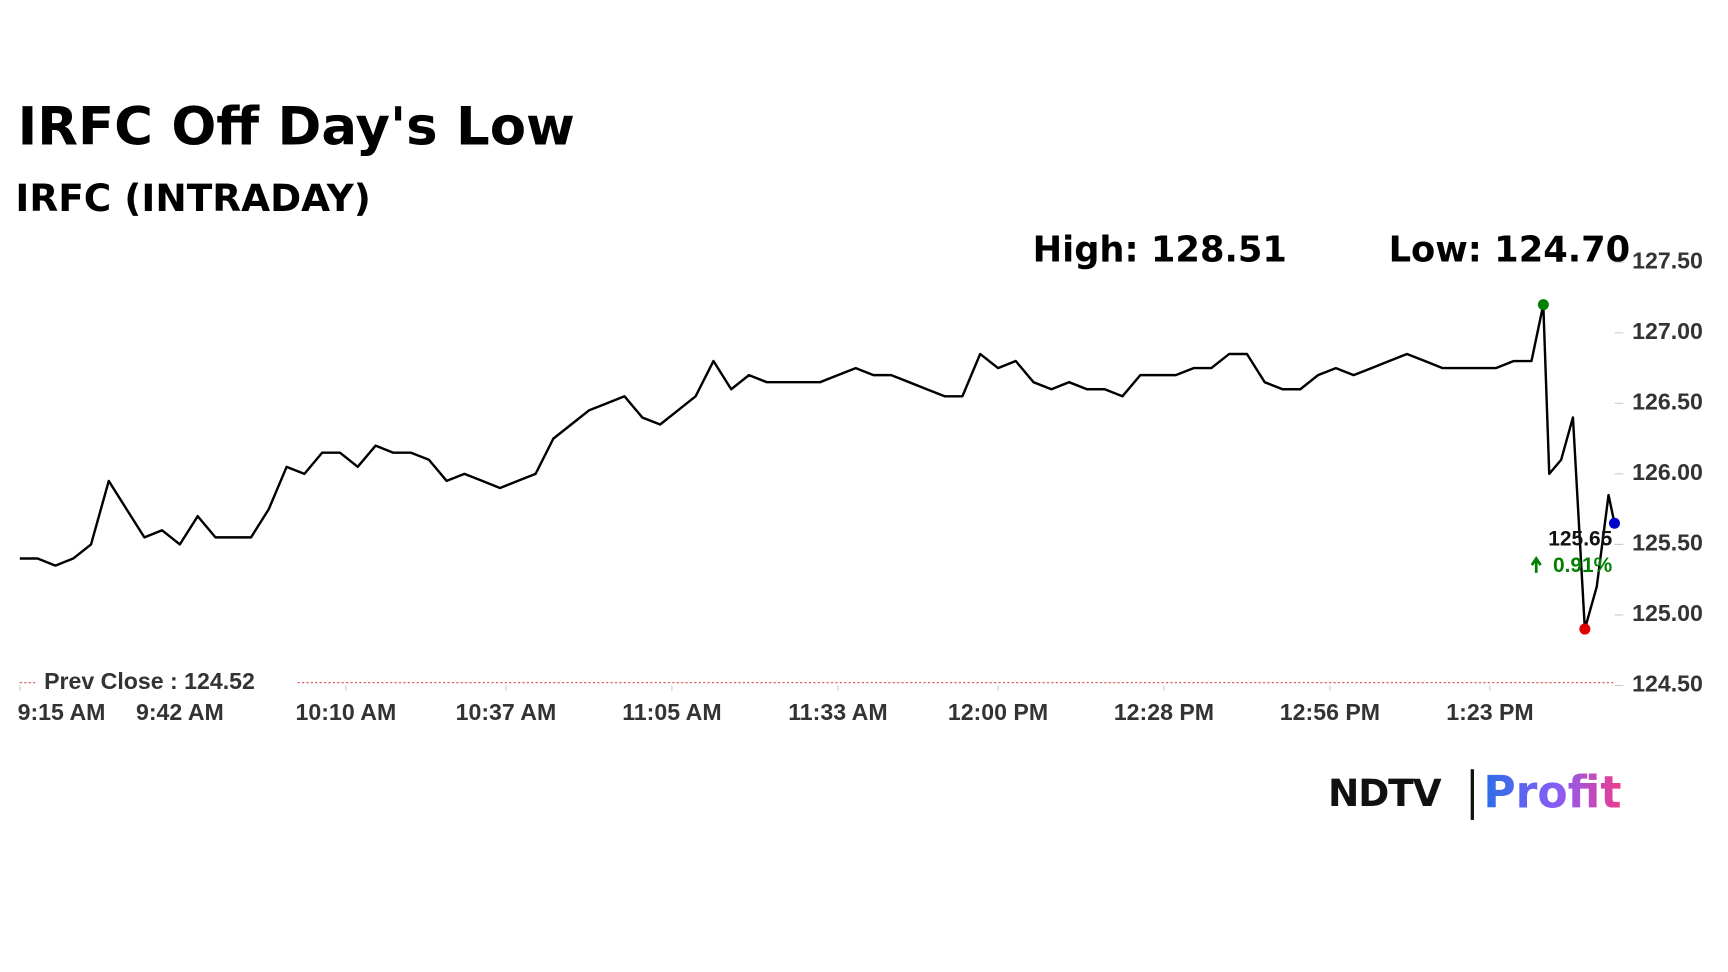 This screenshot has width=1728, height=972. What do you see at coordinates (149, 681) in the screenshot?
I see `prev-close-label: Prev Close : 124.52` at bounding box center [149, 681].